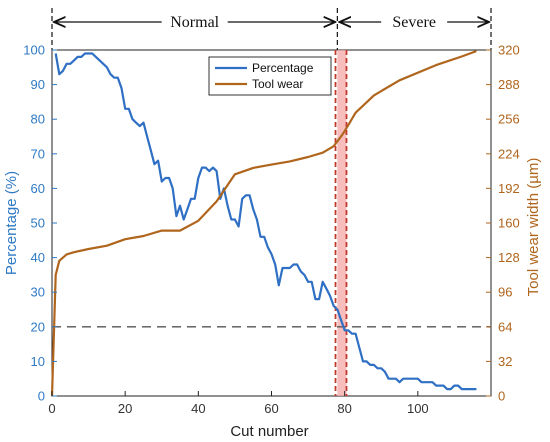 This screenshot has width=550, height=442. Describe the element at coordinates (533, 227) in the screenshot. I see `y-axis-right-label: Tool wear width (µm)` at that location.